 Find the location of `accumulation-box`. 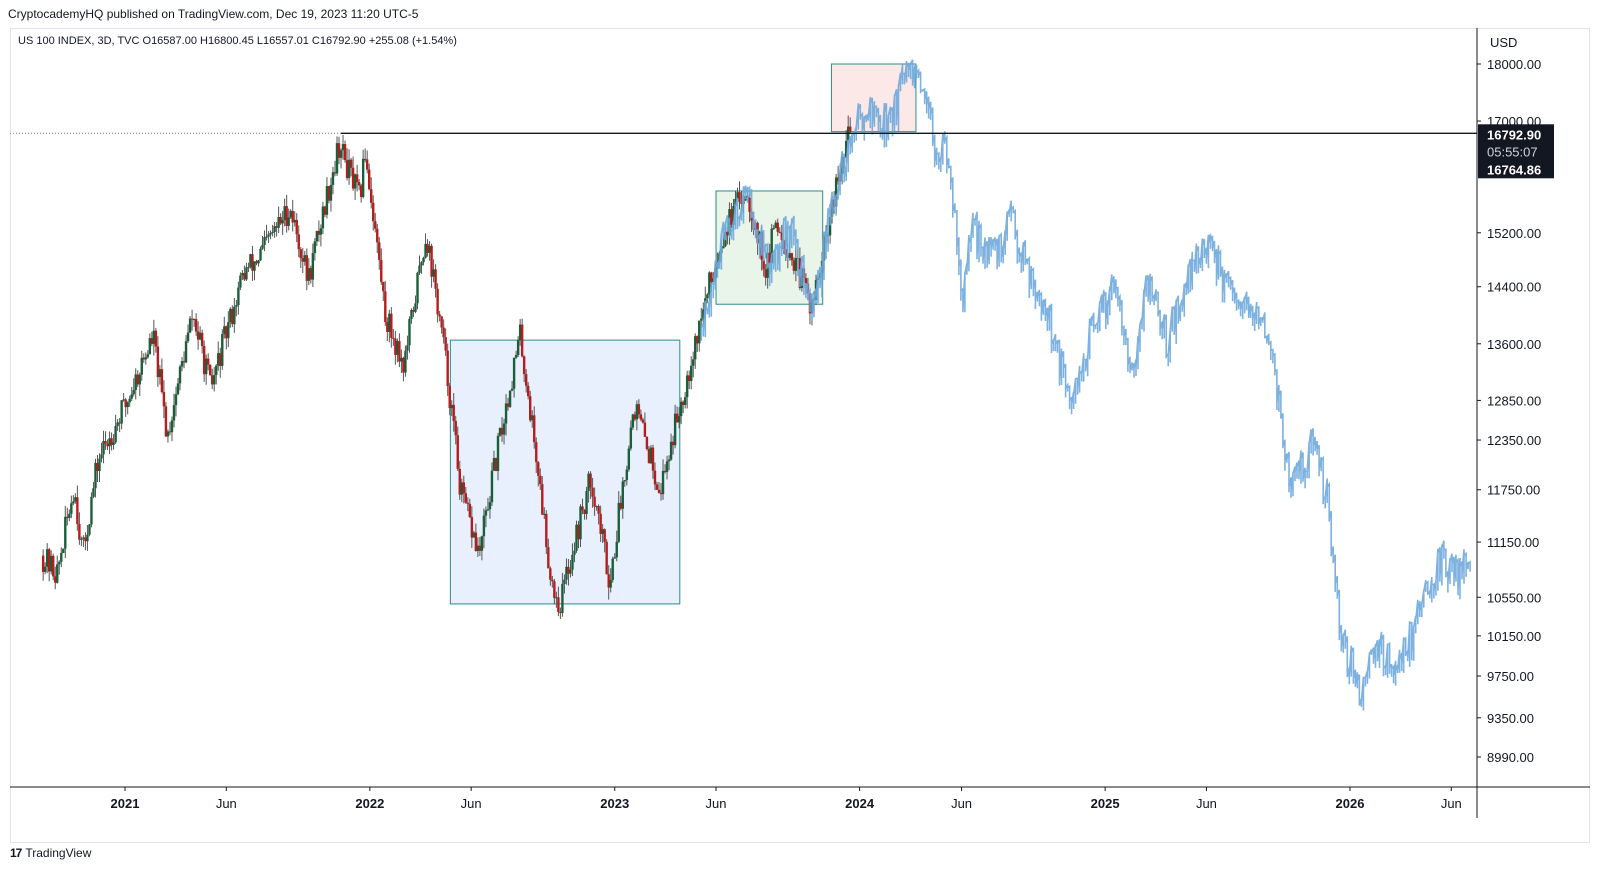

accumulation-box is located at coordinates (565, 472).